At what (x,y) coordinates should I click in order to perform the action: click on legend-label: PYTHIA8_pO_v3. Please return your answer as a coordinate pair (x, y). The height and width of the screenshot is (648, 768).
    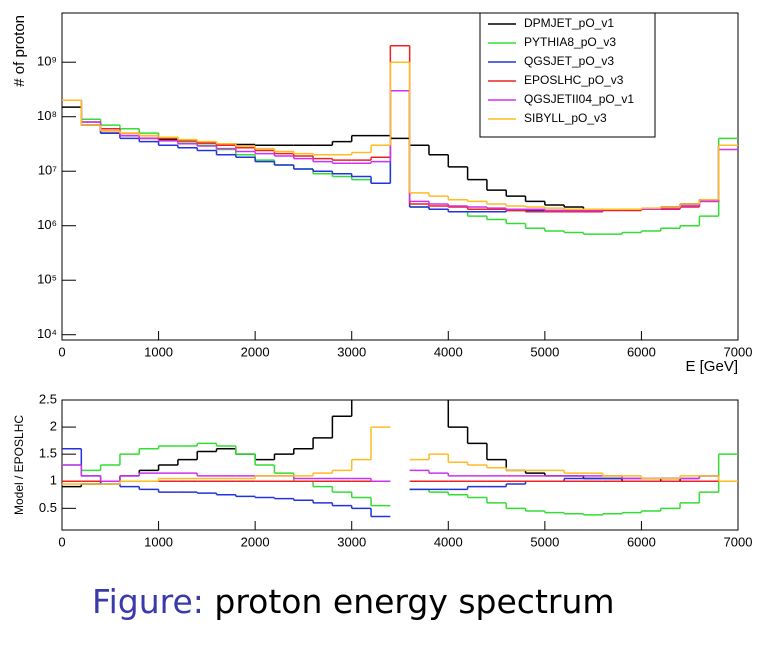
    Looking at the image, I should click on (570, 42).